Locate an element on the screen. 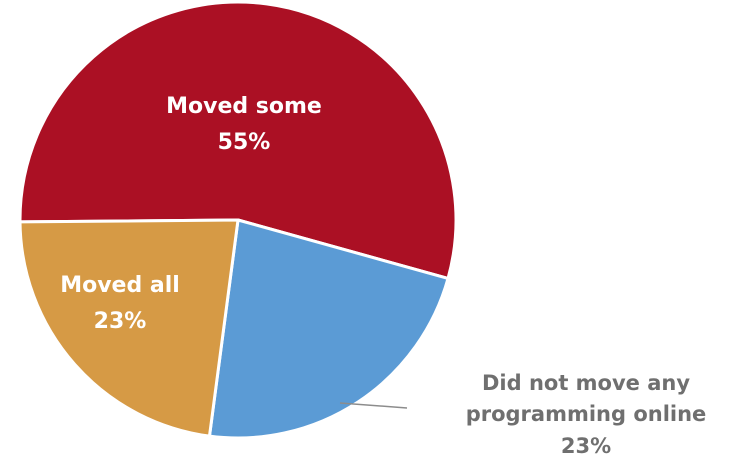  slice-value-moved-all: 23% is located at coordinates (120, 321).